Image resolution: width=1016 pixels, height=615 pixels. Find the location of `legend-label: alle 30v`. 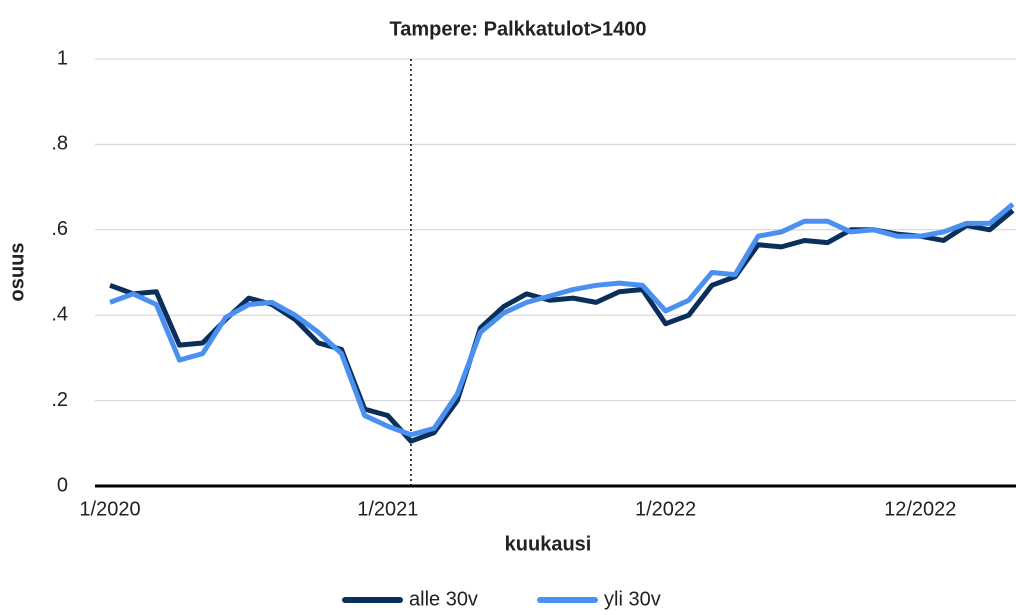

legend-label: alle 30v is located at coordinates (443, 599).